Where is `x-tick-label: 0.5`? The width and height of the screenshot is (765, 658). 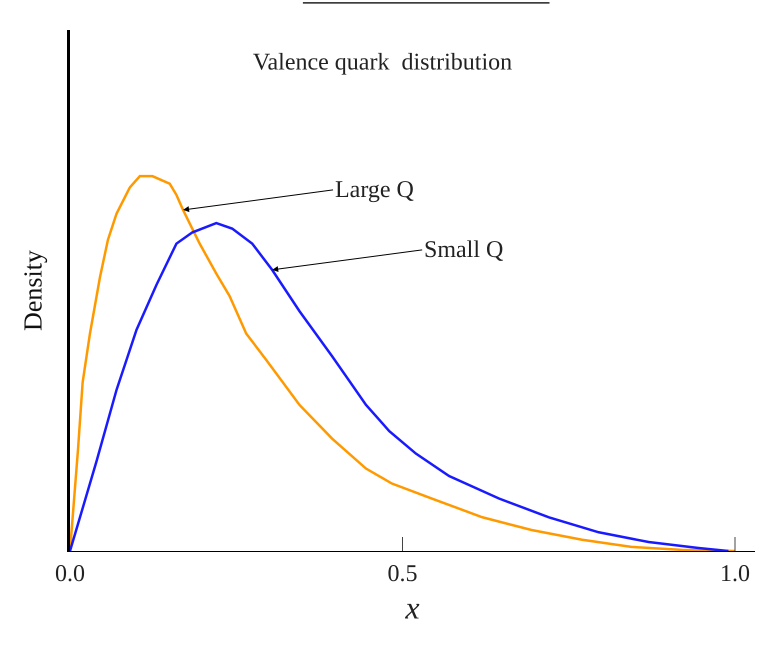
x-tick-label: 0.5 is located at coordinates (403, 573).